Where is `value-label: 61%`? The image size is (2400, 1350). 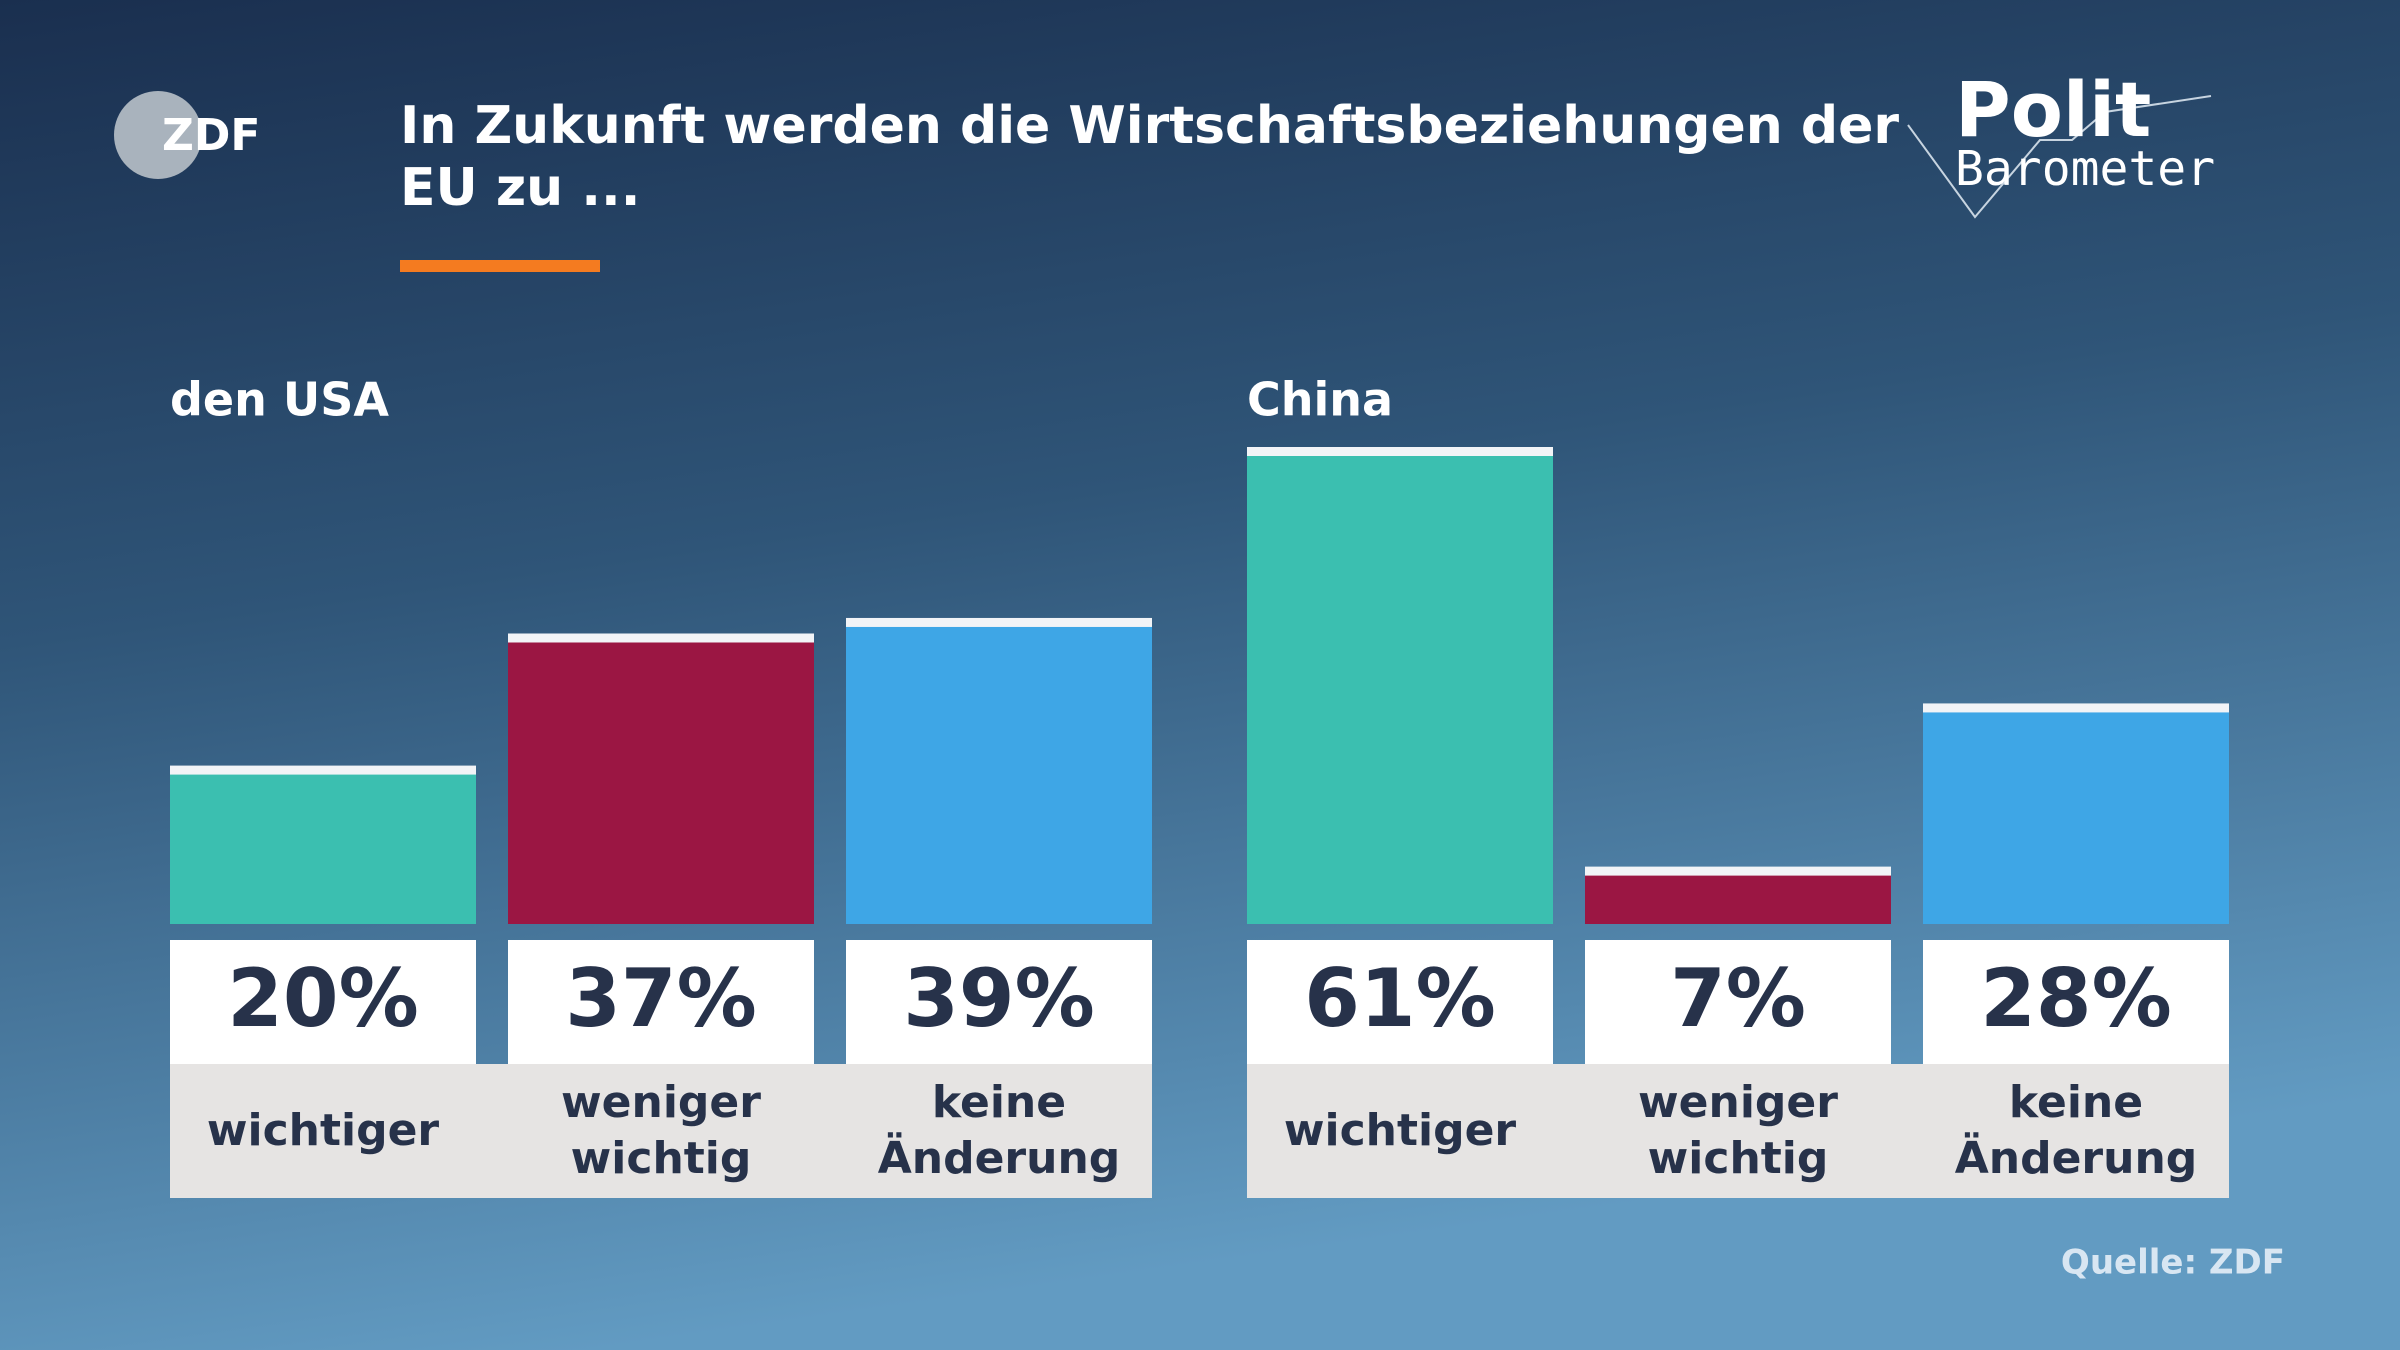 value-label: 61% is located at coordinates (1399, 998).